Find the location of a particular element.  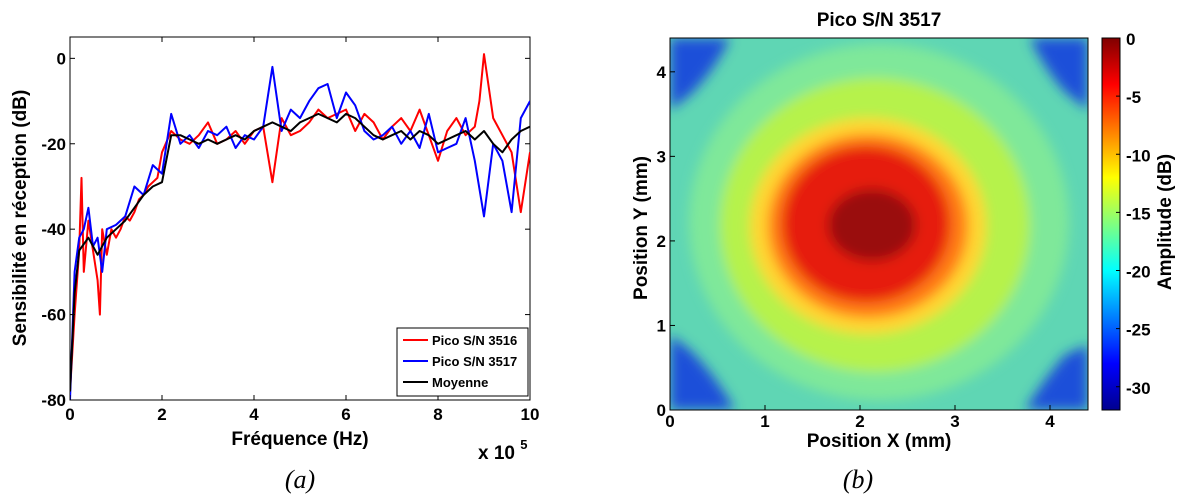

legend-label-3516: Pico S/N 3516 is located at coordinates (474, 340).